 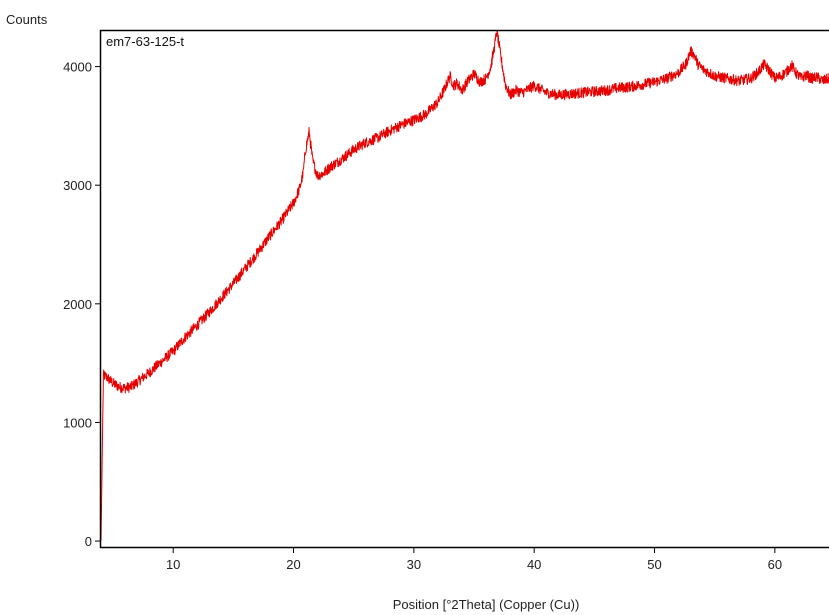 I want to click on x-tick-label: 30, so click(x=414, y=564).